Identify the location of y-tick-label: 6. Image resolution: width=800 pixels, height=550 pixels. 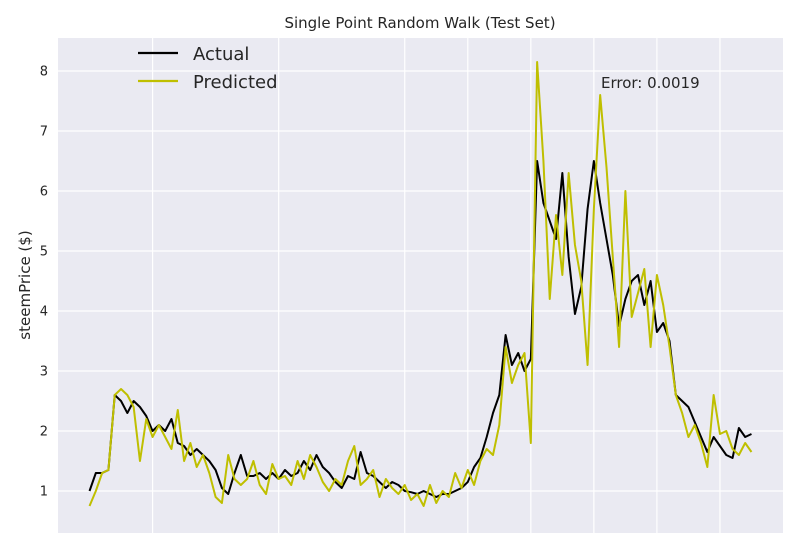
(44, 192).